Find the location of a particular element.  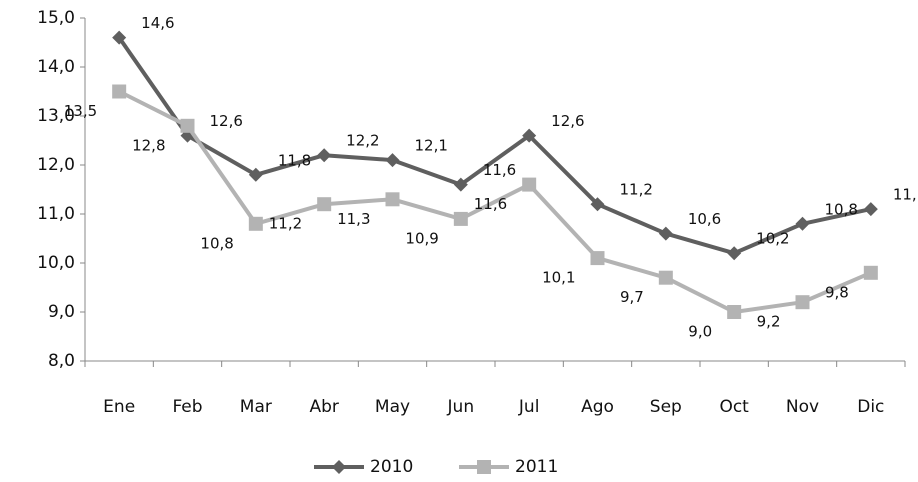

x-tick-label: Jul is located at coordinates (529, 407).